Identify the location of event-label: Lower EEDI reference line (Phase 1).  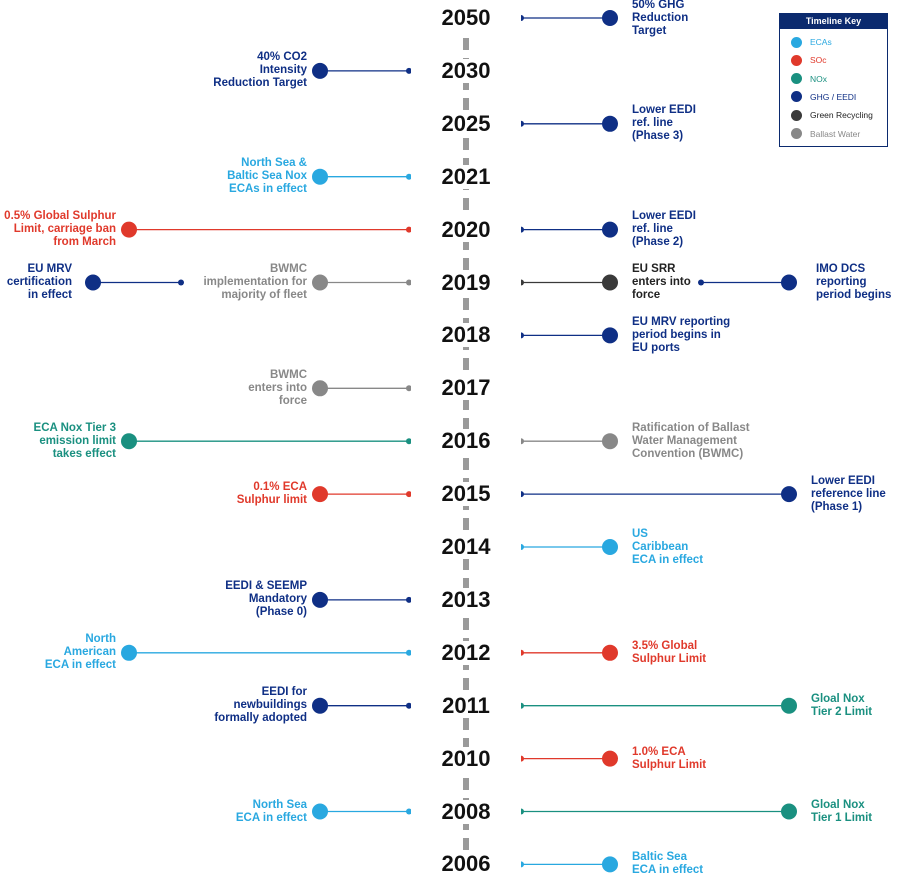
(855, 494).